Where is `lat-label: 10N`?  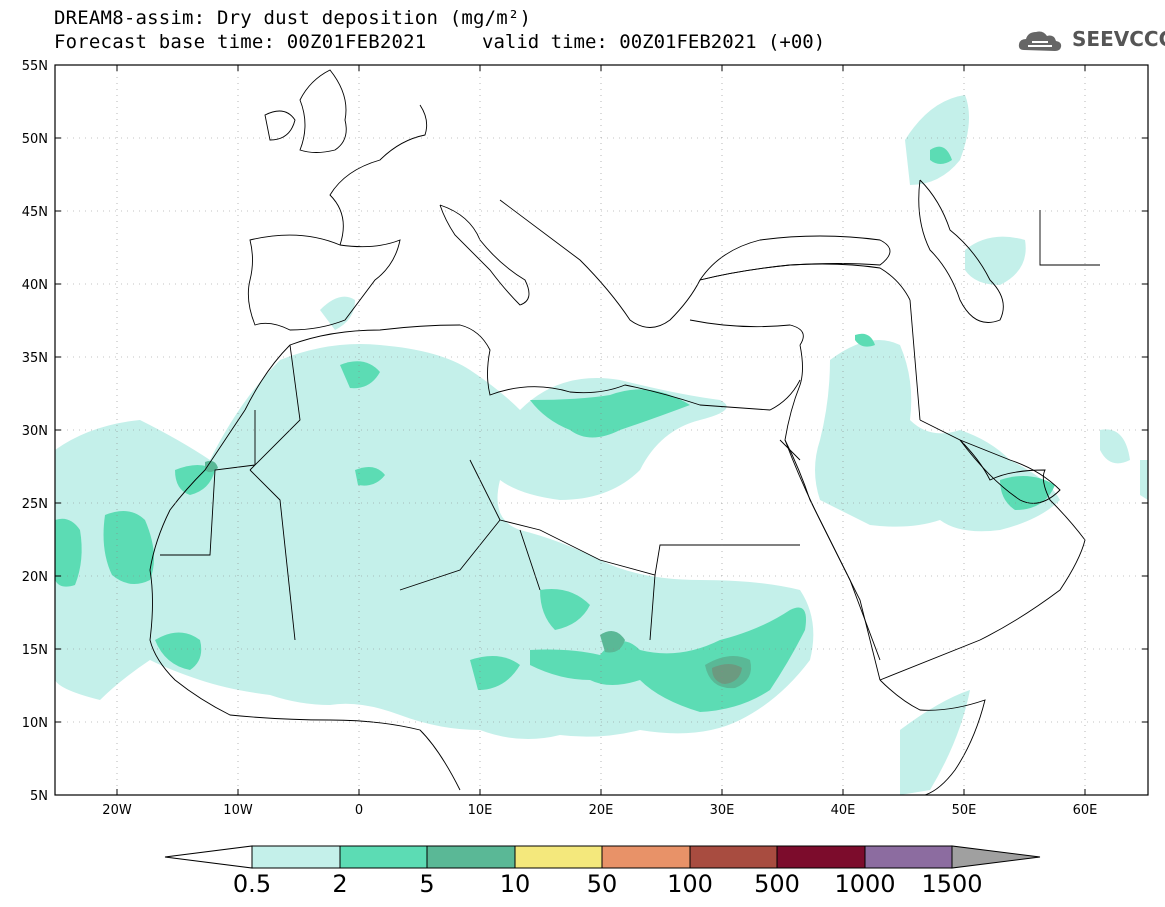
lat-label: 10N is located at coordinates (35, 723).